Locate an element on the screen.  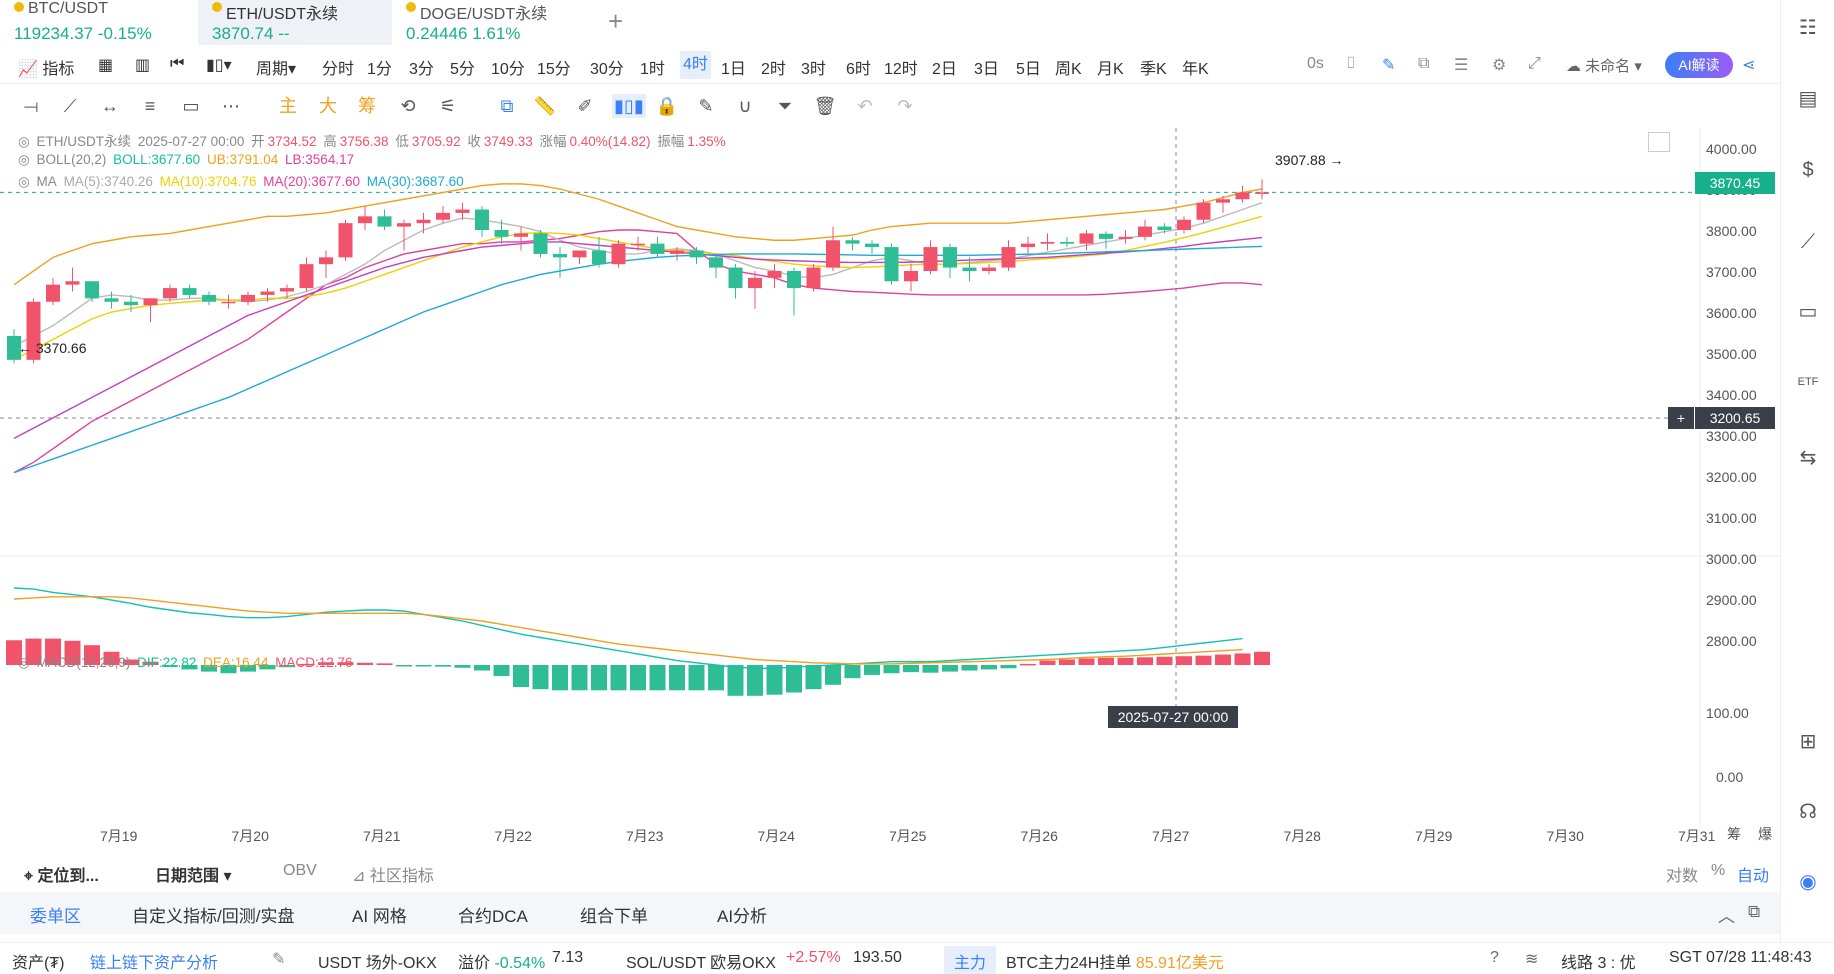
chevron-up-icon: ︿ is located at coordinates (1726, 916).